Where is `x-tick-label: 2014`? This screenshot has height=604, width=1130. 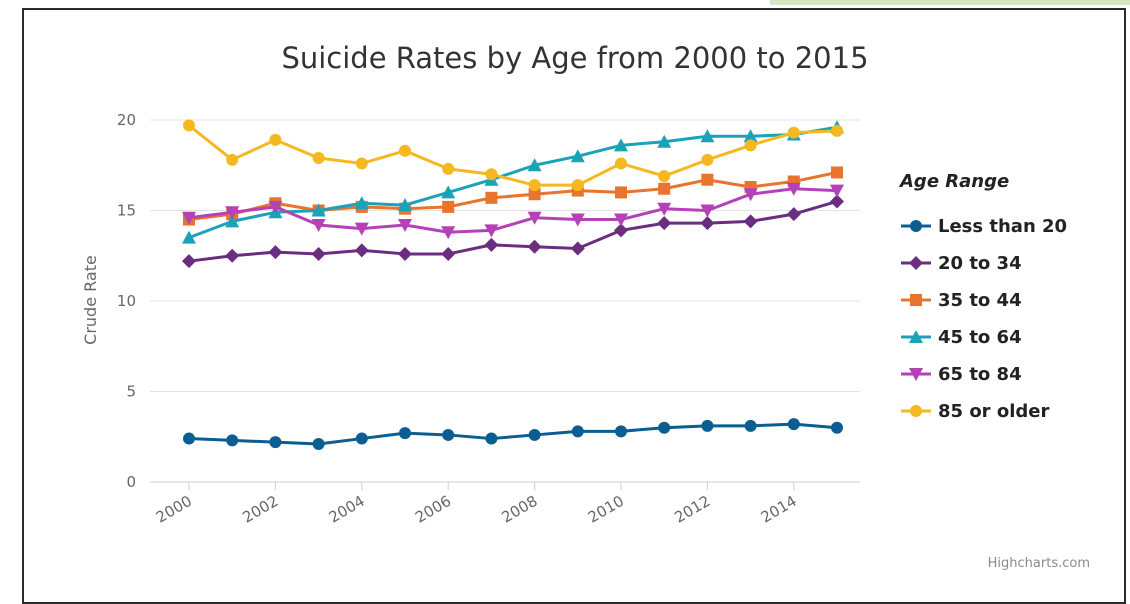
x-tick-label: 2014 is located at coordinates (779, 509).